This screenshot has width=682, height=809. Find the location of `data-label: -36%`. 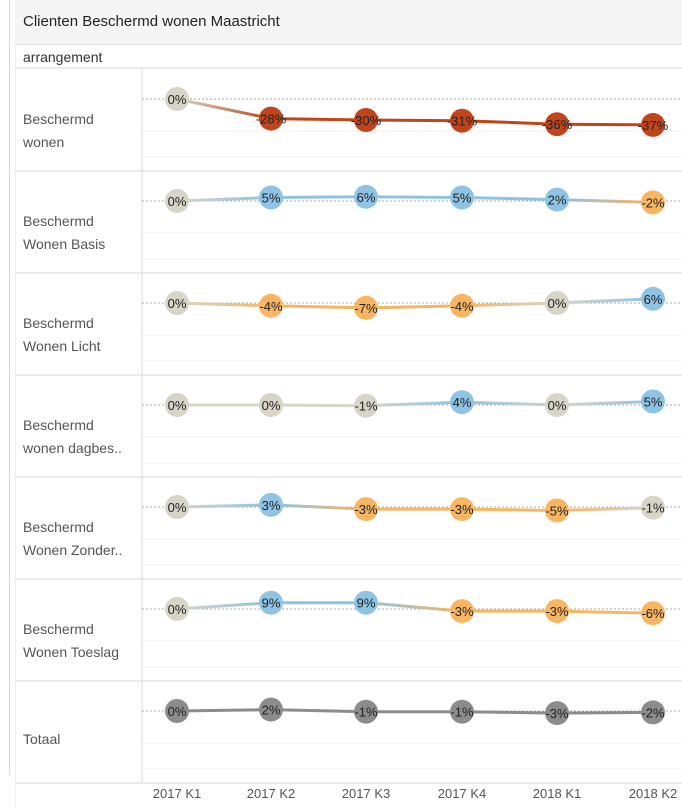

data-label: -36% is located at coordinates (557, 124).